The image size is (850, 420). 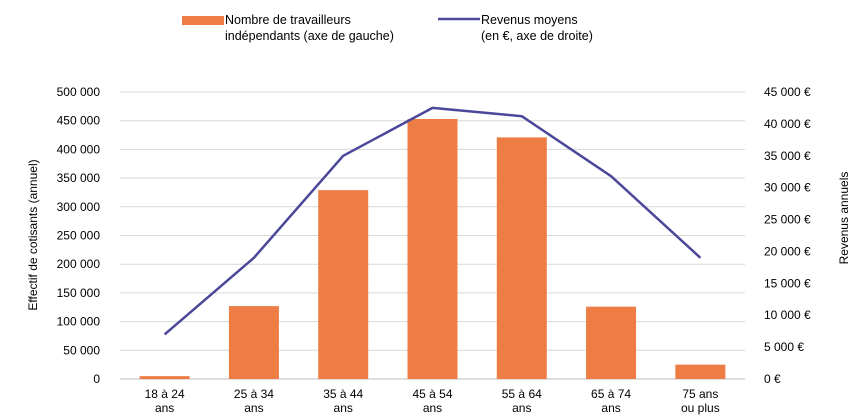 I want to click on right-tick-label: 0 €, so click(x=772, y=379).